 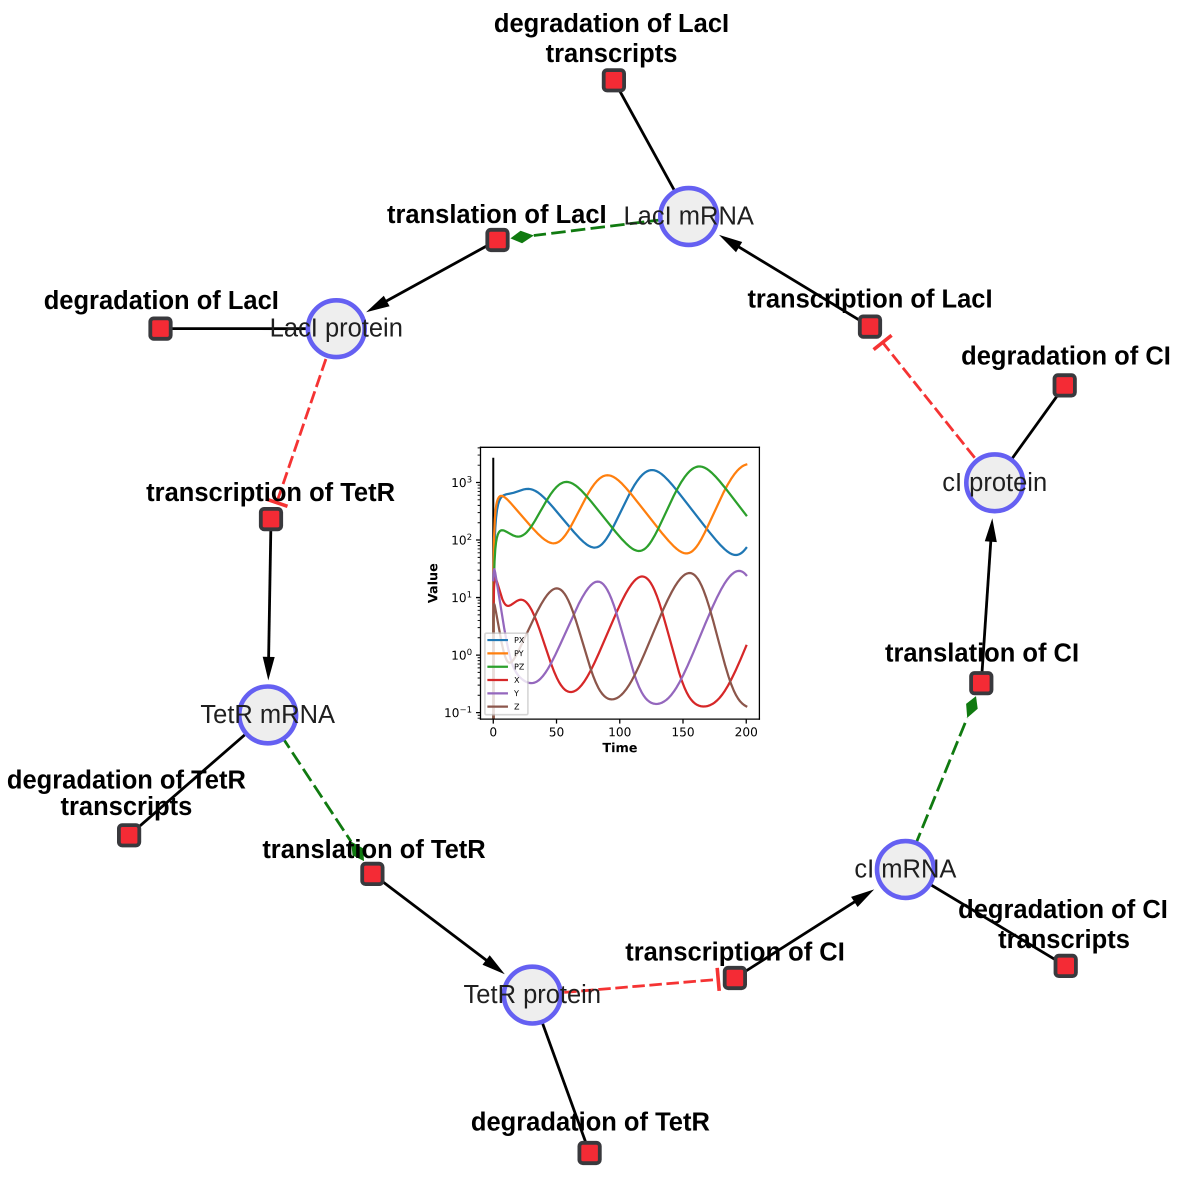 What do you see at coordinates (267, 715) in the screenshot?
I see `svg-text: TetR mRNA` at bounding box center [267, 715].